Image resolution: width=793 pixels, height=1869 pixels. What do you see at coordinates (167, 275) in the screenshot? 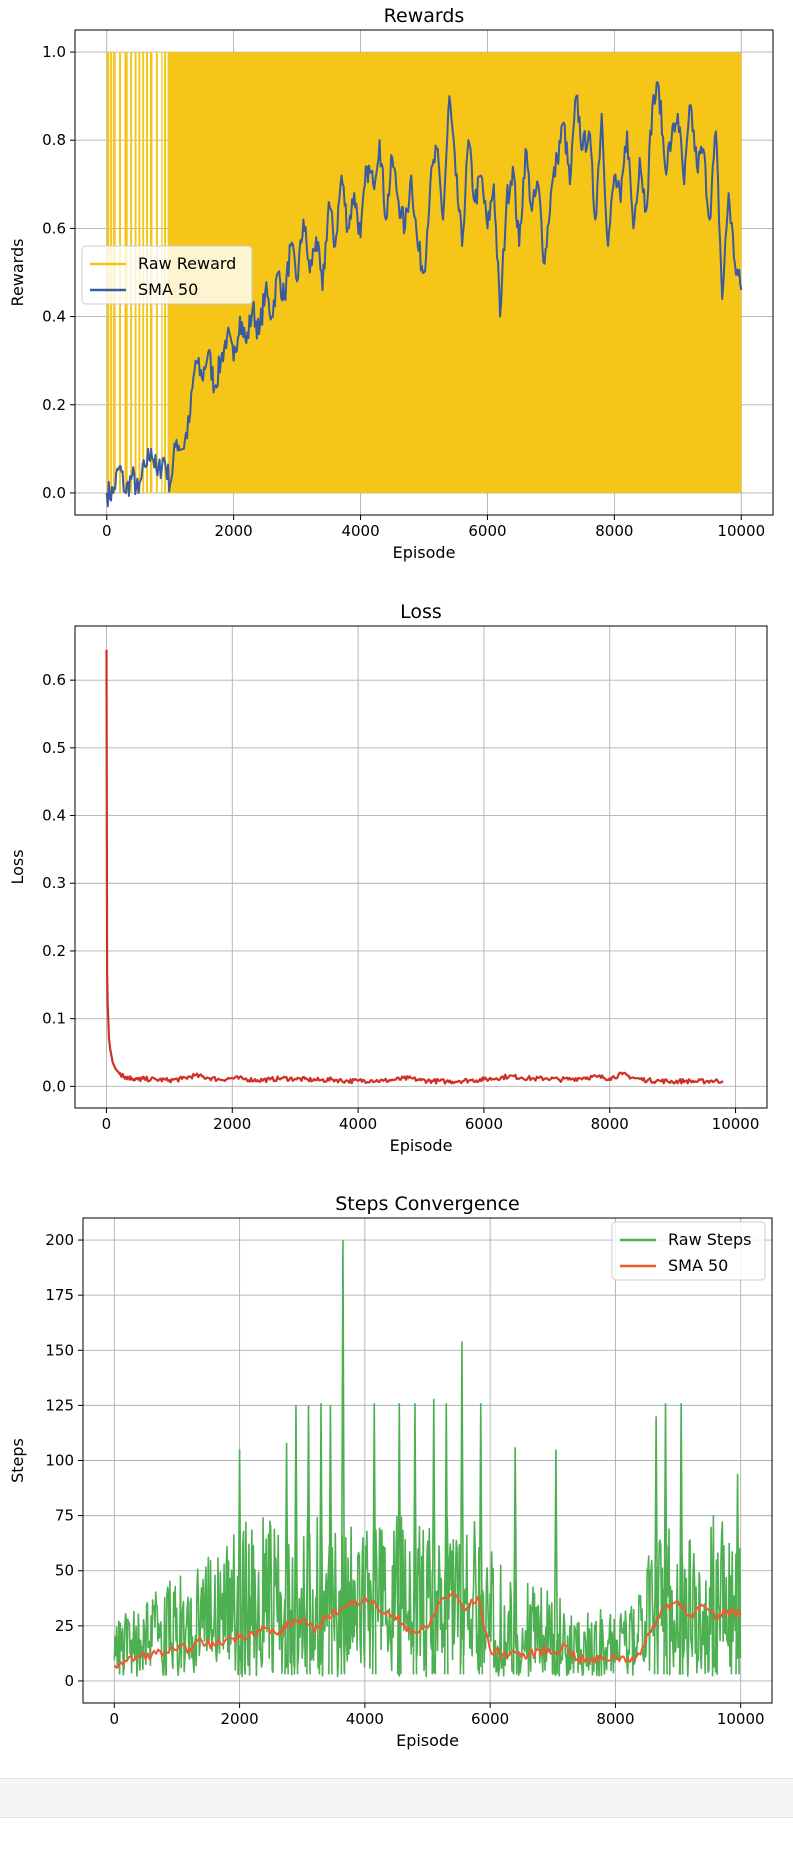
I see `legend: Raw Reward SMA 50` at bounding box center [167, 275].